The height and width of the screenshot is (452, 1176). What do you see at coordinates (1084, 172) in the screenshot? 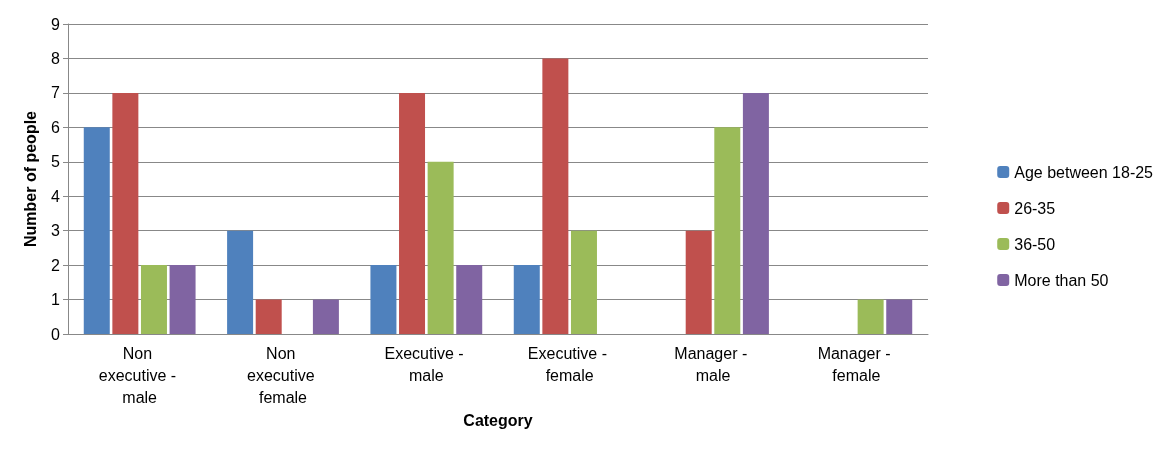
I see `legend-label: Age between 18-25` at bounding box center [1084, 172].